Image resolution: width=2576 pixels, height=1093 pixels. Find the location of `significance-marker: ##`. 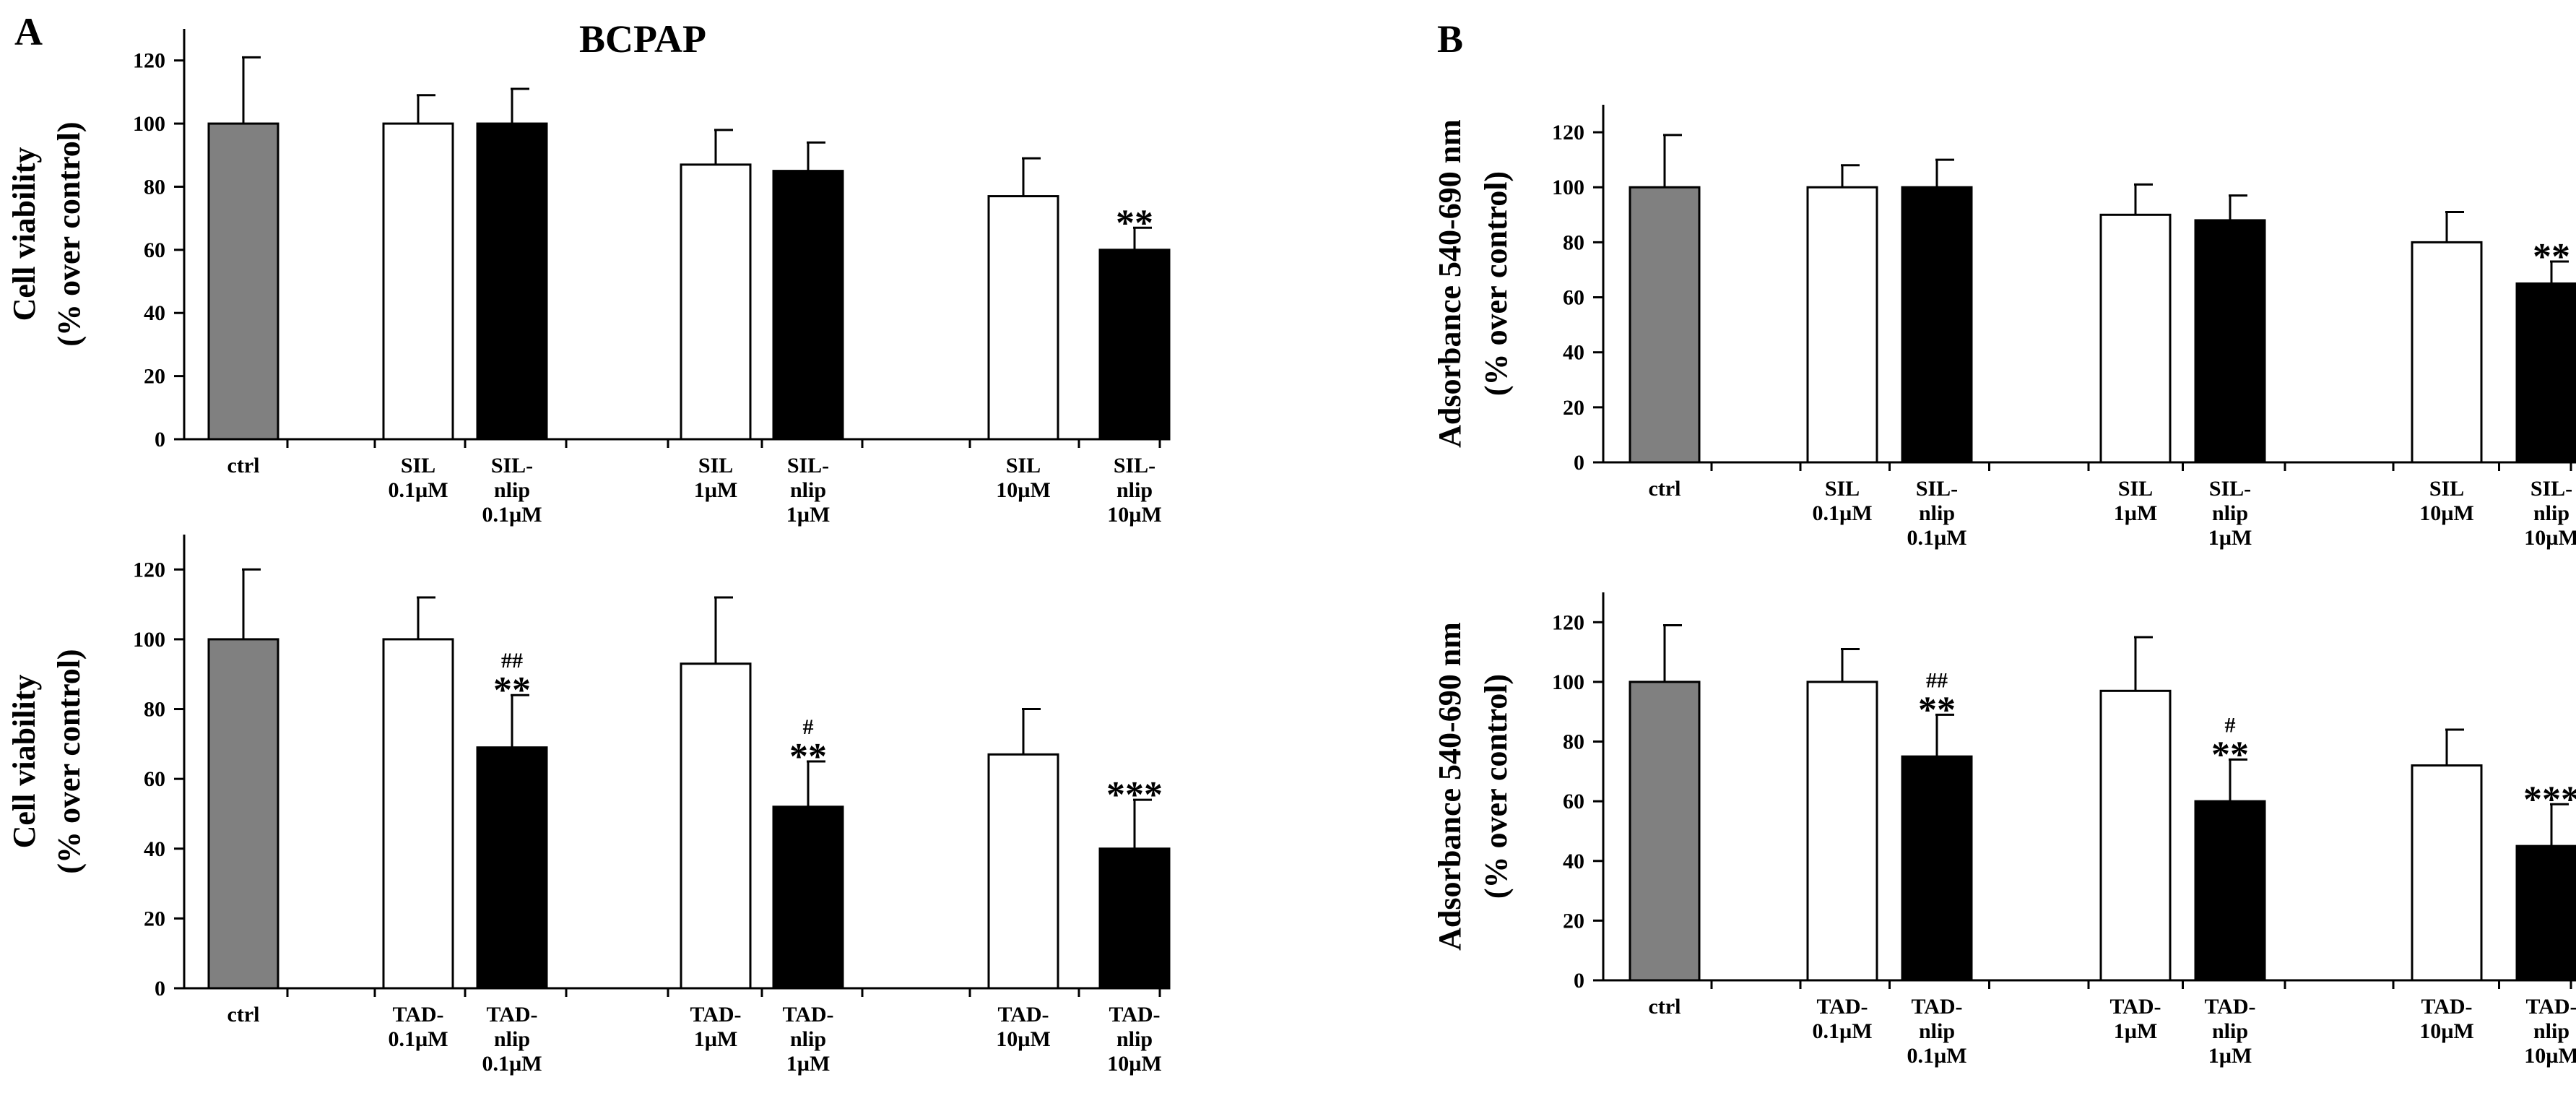

significance-marker: ## is located at coordinates (512, 661).